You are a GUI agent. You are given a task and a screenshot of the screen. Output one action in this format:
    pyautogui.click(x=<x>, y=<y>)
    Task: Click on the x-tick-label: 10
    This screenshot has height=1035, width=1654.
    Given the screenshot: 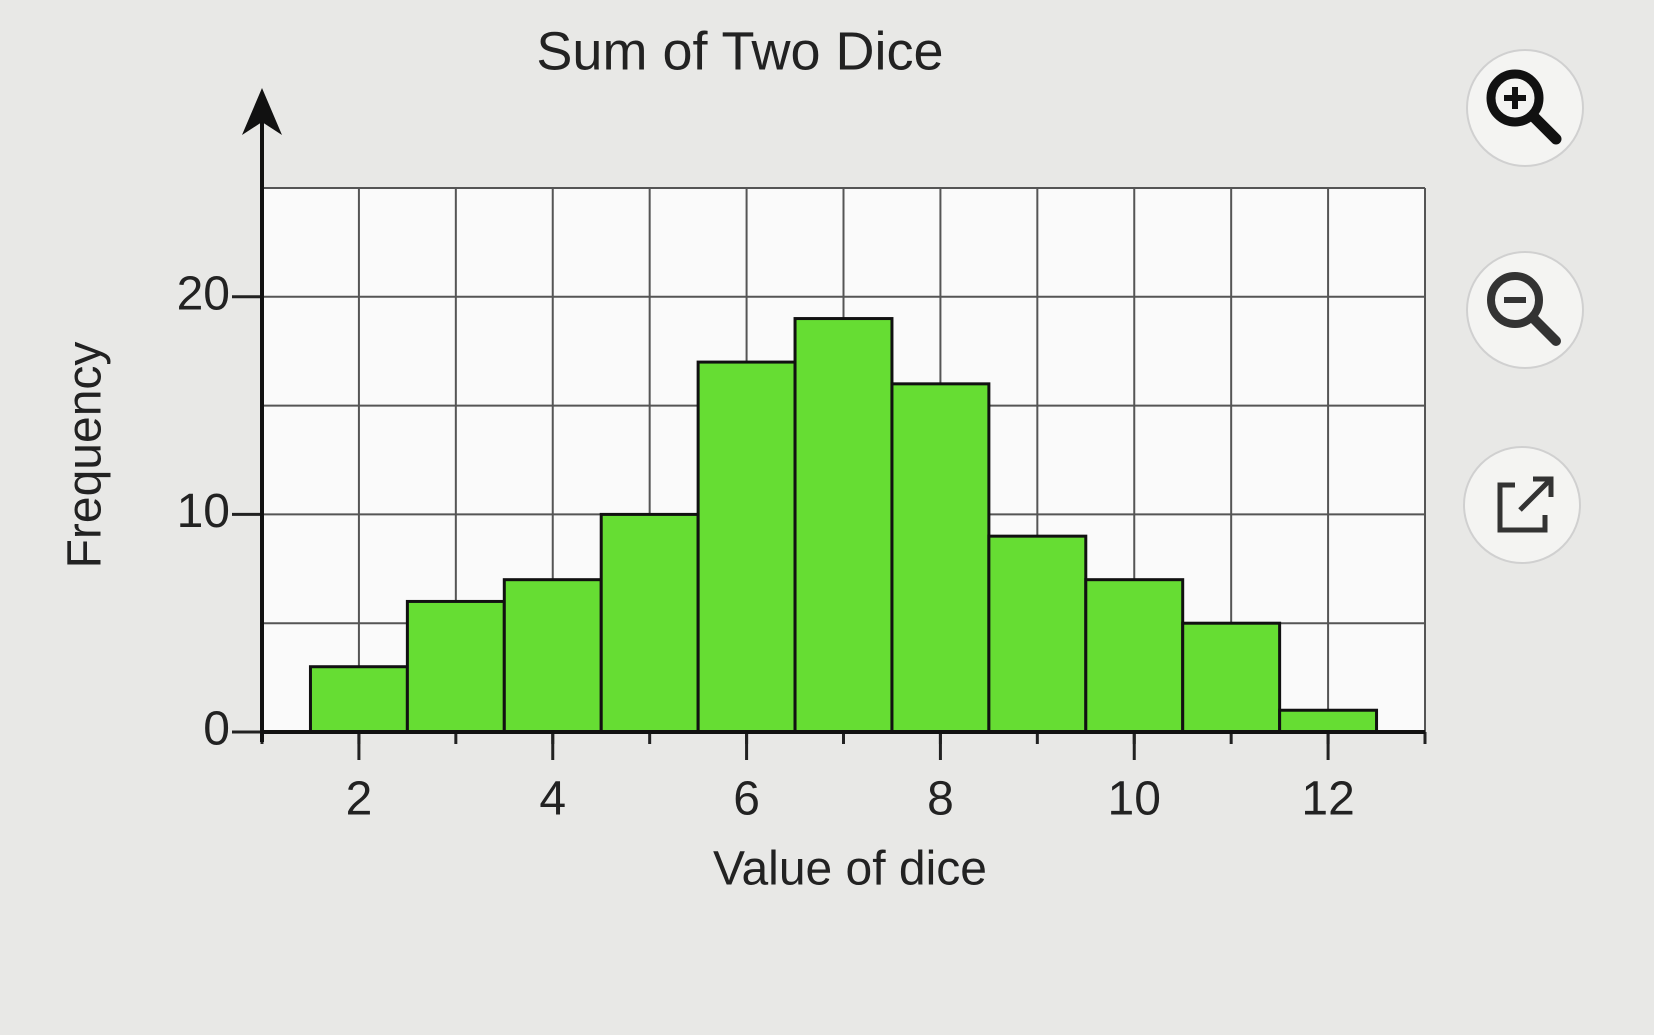 What is the action you would take?
    pyautogui.click(x=1134, y=799)
    